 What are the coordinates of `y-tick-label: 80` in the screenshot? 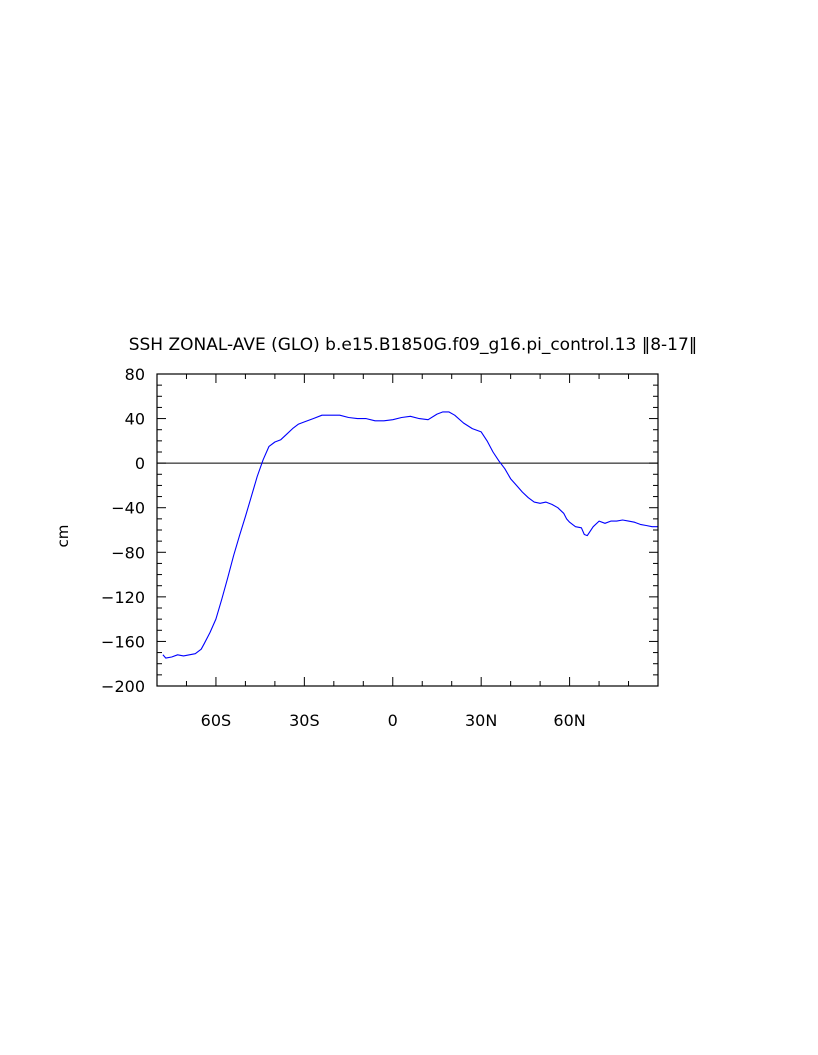 It's located at (135, 374).